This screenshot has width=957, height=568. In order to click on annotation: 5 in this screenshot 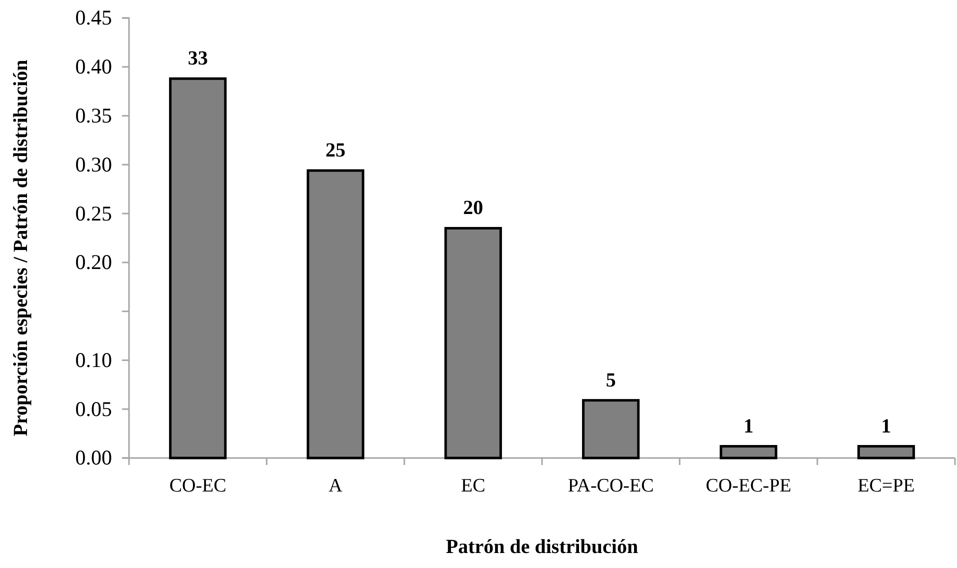, I will do `click(611, 380)`.